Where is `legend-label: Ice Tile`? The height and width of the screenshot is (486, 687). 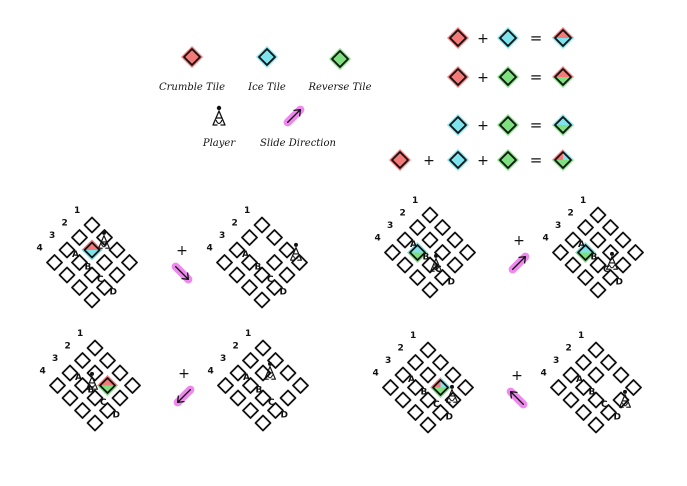
legend-label: Ice Tile is located at coordinates (266, 87).